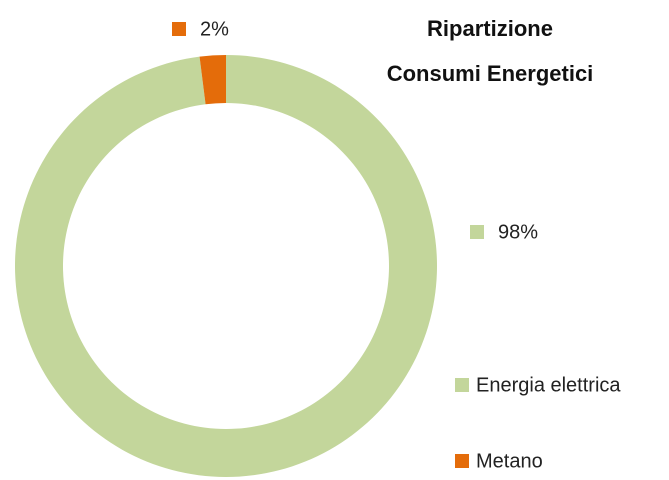  Describe the element at coordinates (490, 73) in the screenshot. I see `chart-title: Consumi Energetici` at that location.